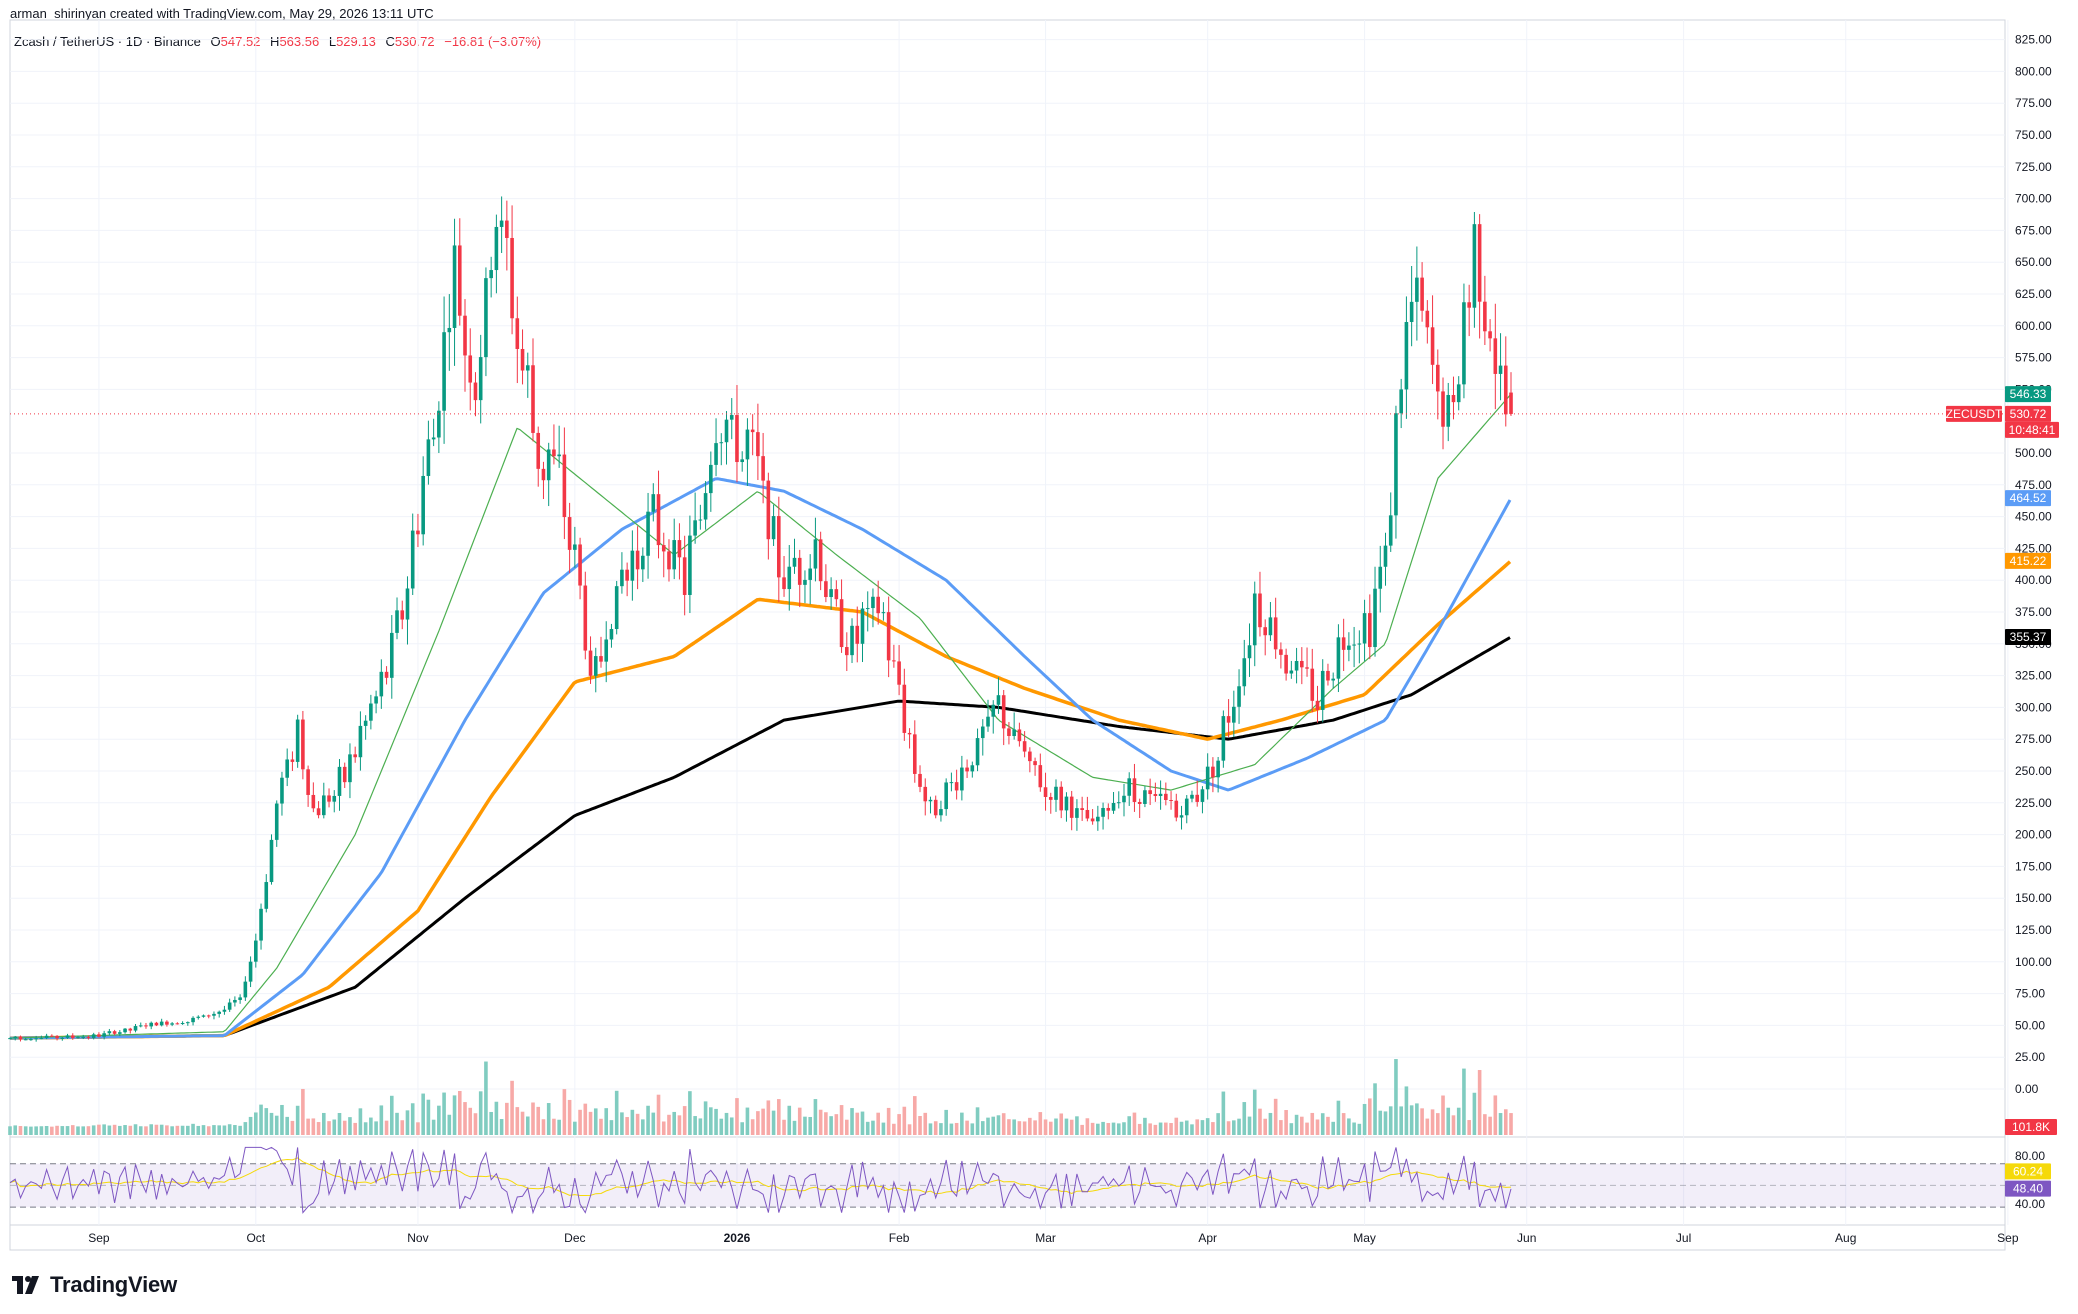 Image resolution: width=2078 pixels, height=1314 pixels. I want to click on brand-text: TradingView, so click(113, 1284).